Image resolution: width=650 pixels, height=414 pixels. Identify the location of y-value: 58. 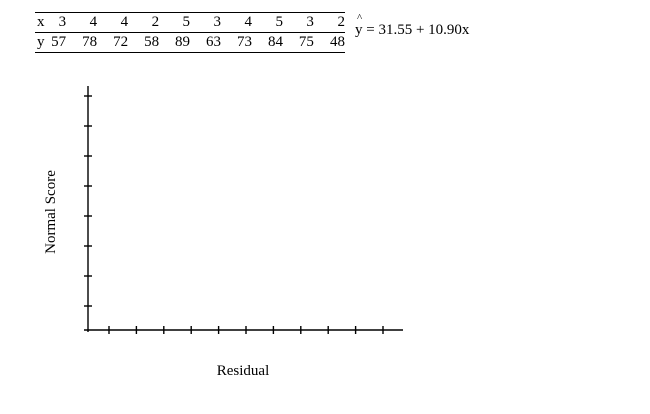
(144, 42).